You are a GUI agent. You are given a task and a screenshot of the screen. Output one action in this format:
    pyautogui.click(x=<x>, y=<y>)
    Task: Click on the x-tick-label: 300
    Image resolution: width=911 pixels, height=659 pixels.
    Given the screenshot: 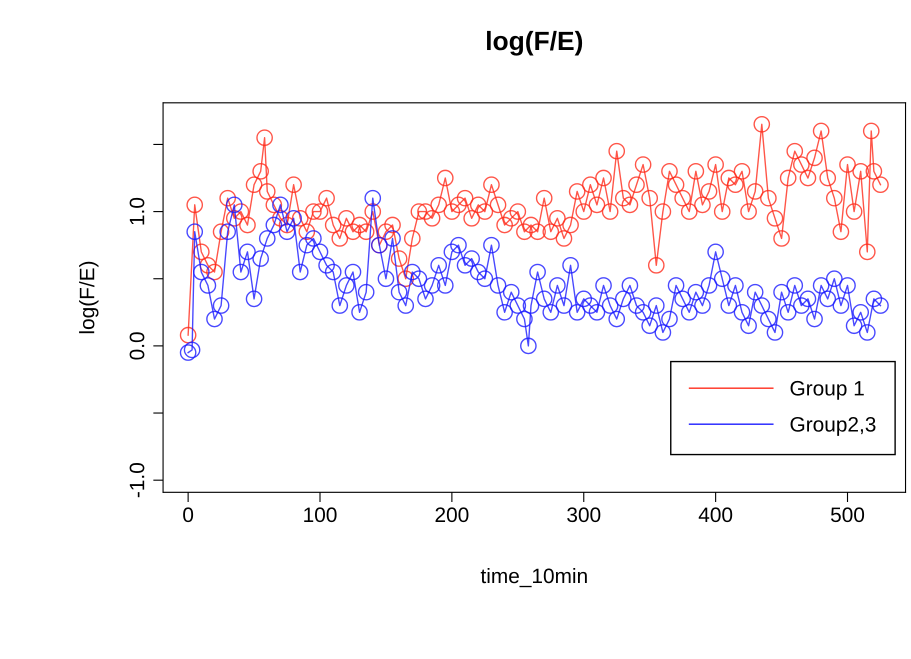 What is the action you would take?
    pyautogui.click(x=583, y=514)
    